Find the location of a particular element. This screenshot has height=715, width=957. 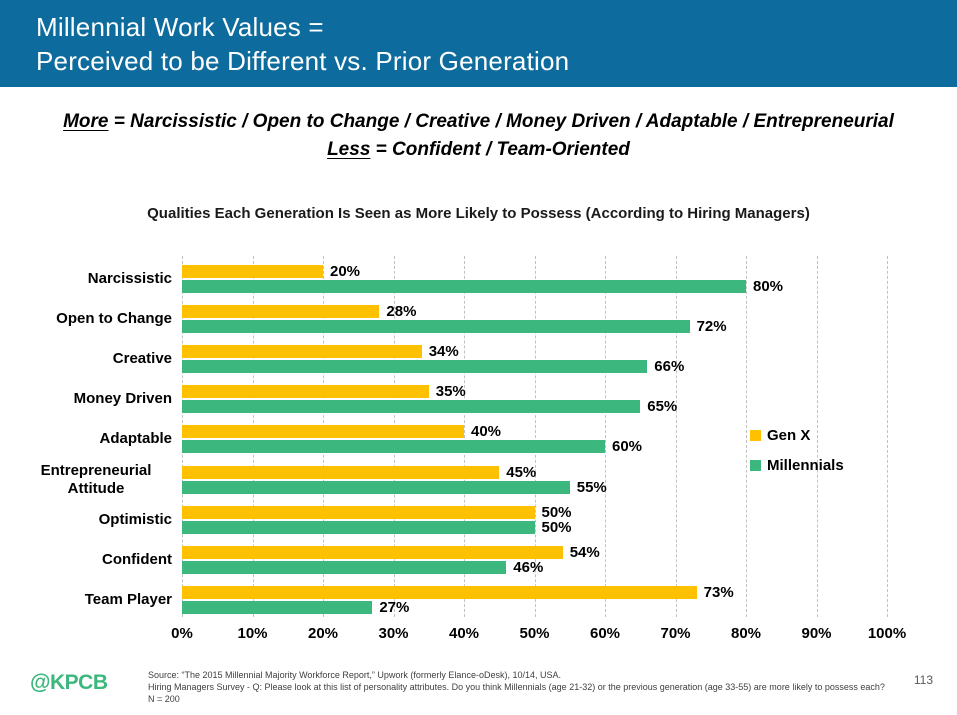

bar-value-label: 35% is located at coordinates (450, 391).